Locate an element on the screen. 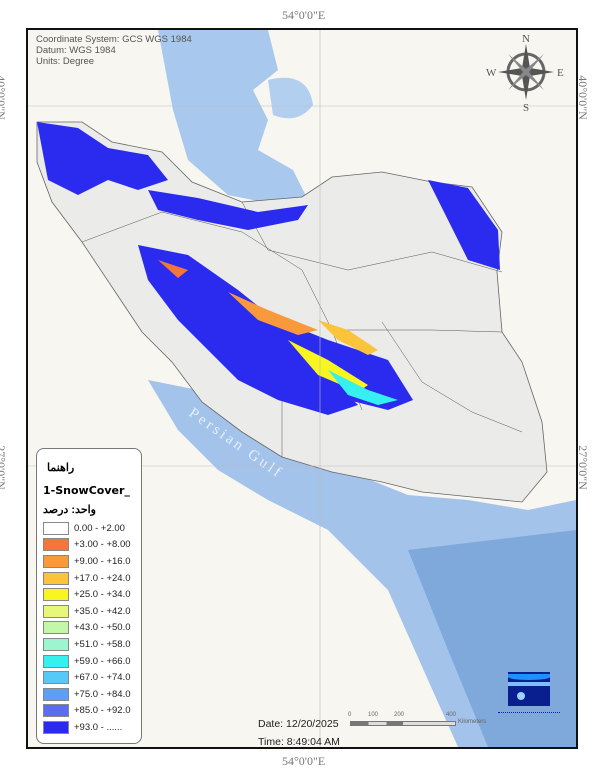 Image resolution: width=600 pixels, height=776 pixels. legend-label: +9.00 - +16.0 is located at coordinates (102, 561).